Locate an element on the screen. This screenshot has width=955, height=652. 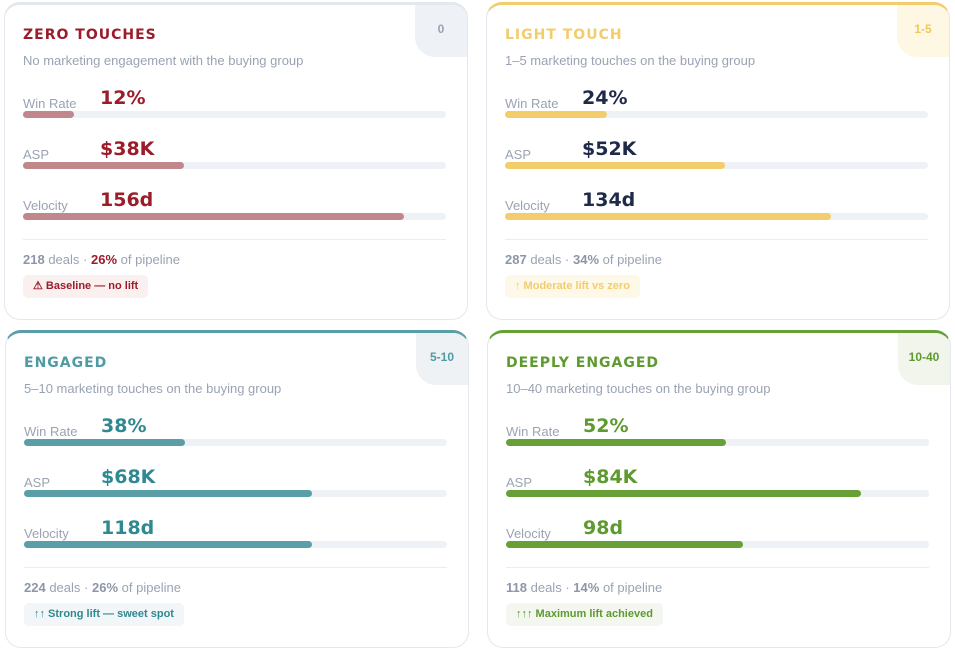
metric-velocity: Velocity 156d is located at coordinates (234, 205).